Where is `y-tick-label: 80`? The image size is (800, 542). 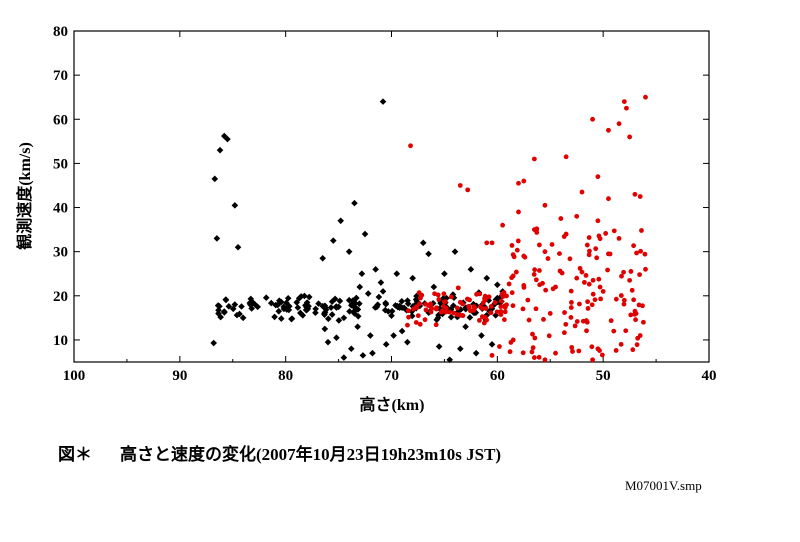 y-tick-label: 80 is located at coordinates (60, 32).